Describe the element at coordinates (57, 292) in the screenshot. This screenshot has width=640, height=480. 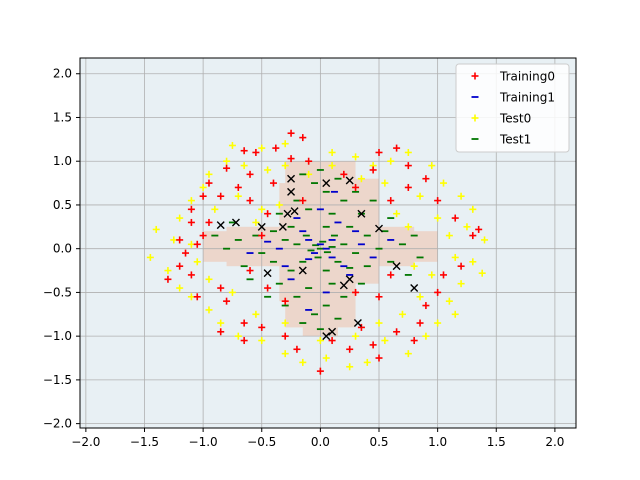
I see `y-tick-label: −0.5` at that location.